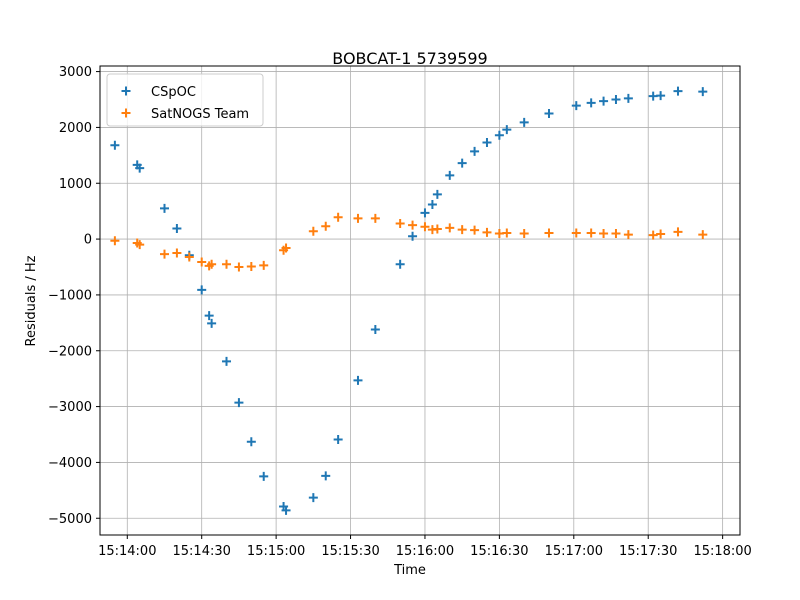  Describe the element at coordinates (31, 300) in the screenshot. I see `y-axis-label: Residuals / Hz` at that location.